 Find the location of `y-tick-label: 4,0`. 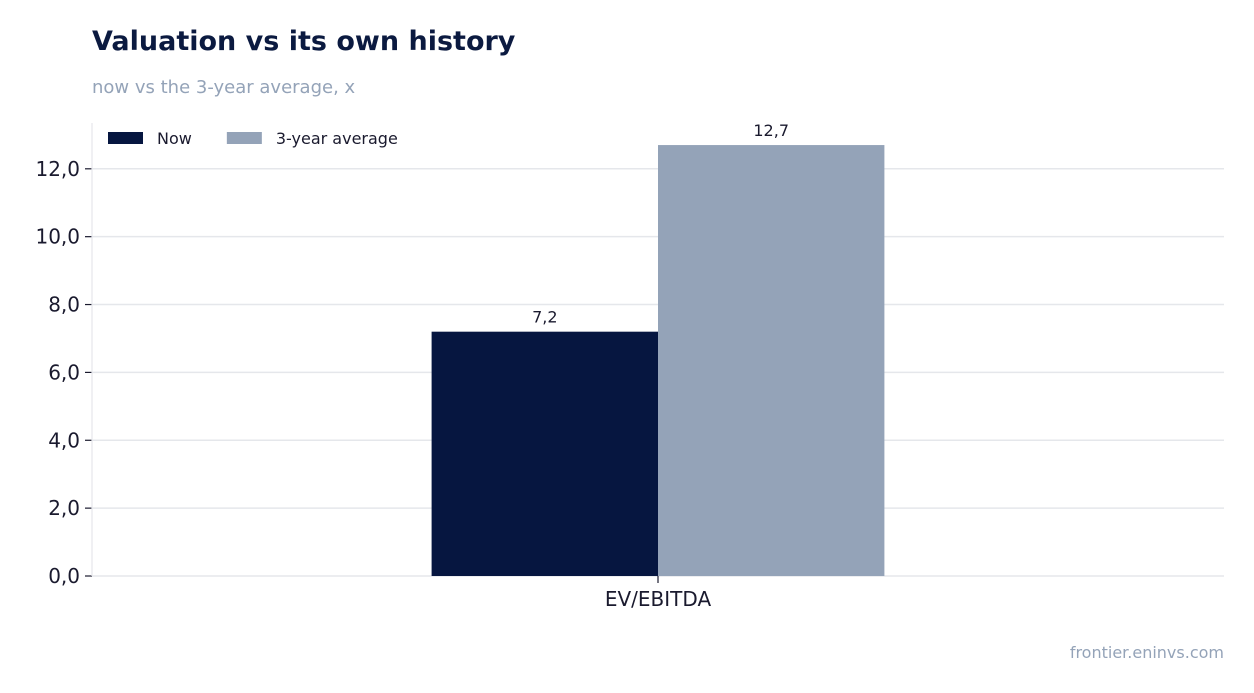

y-tick-label: 4,0 is located at coordinates (64, 440).